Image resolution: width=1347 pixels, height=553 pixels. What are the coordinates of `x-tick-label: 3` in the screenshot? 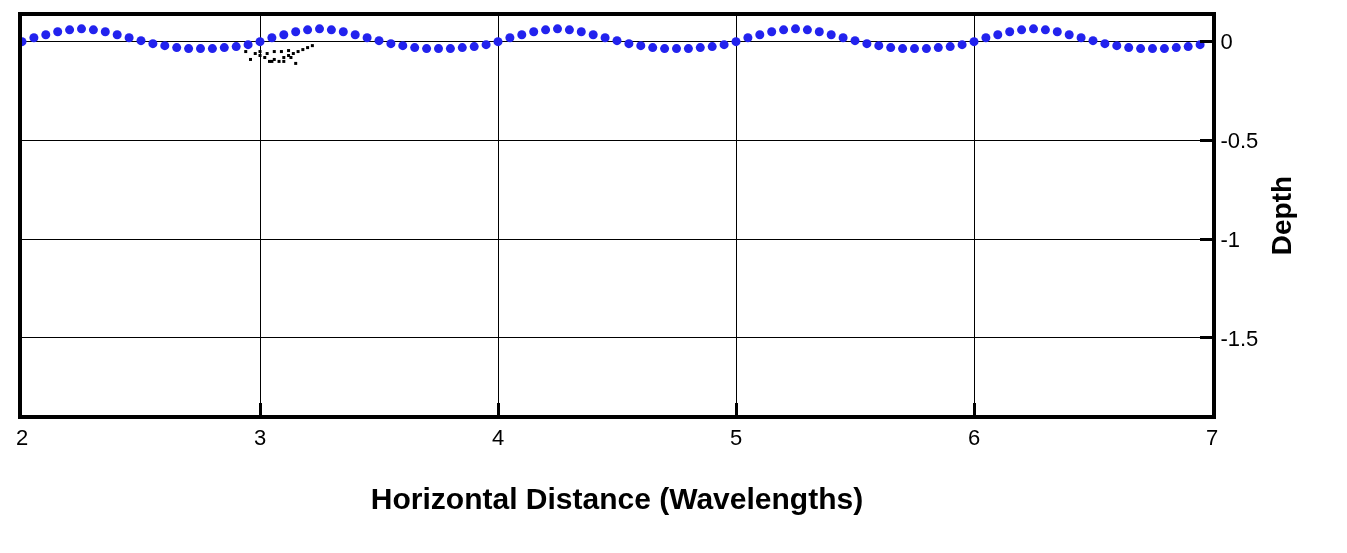 It's located at (260, 438).